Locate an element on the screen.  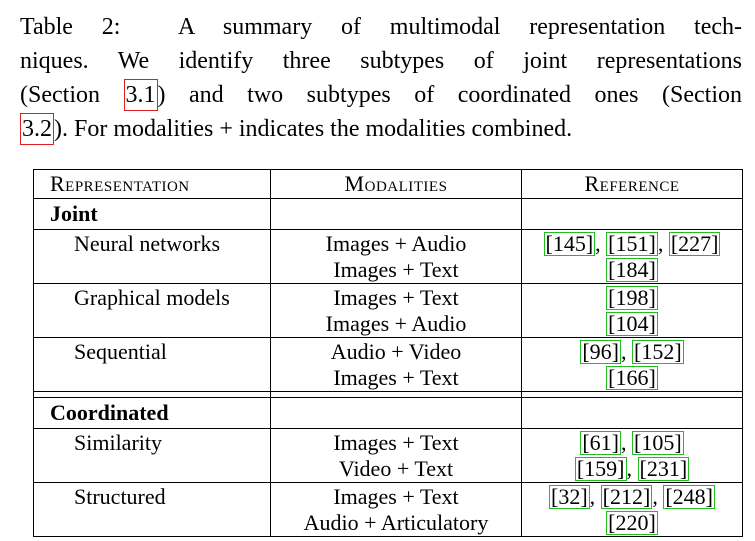
citation-link: [32] is located at coordinates (569, 496).